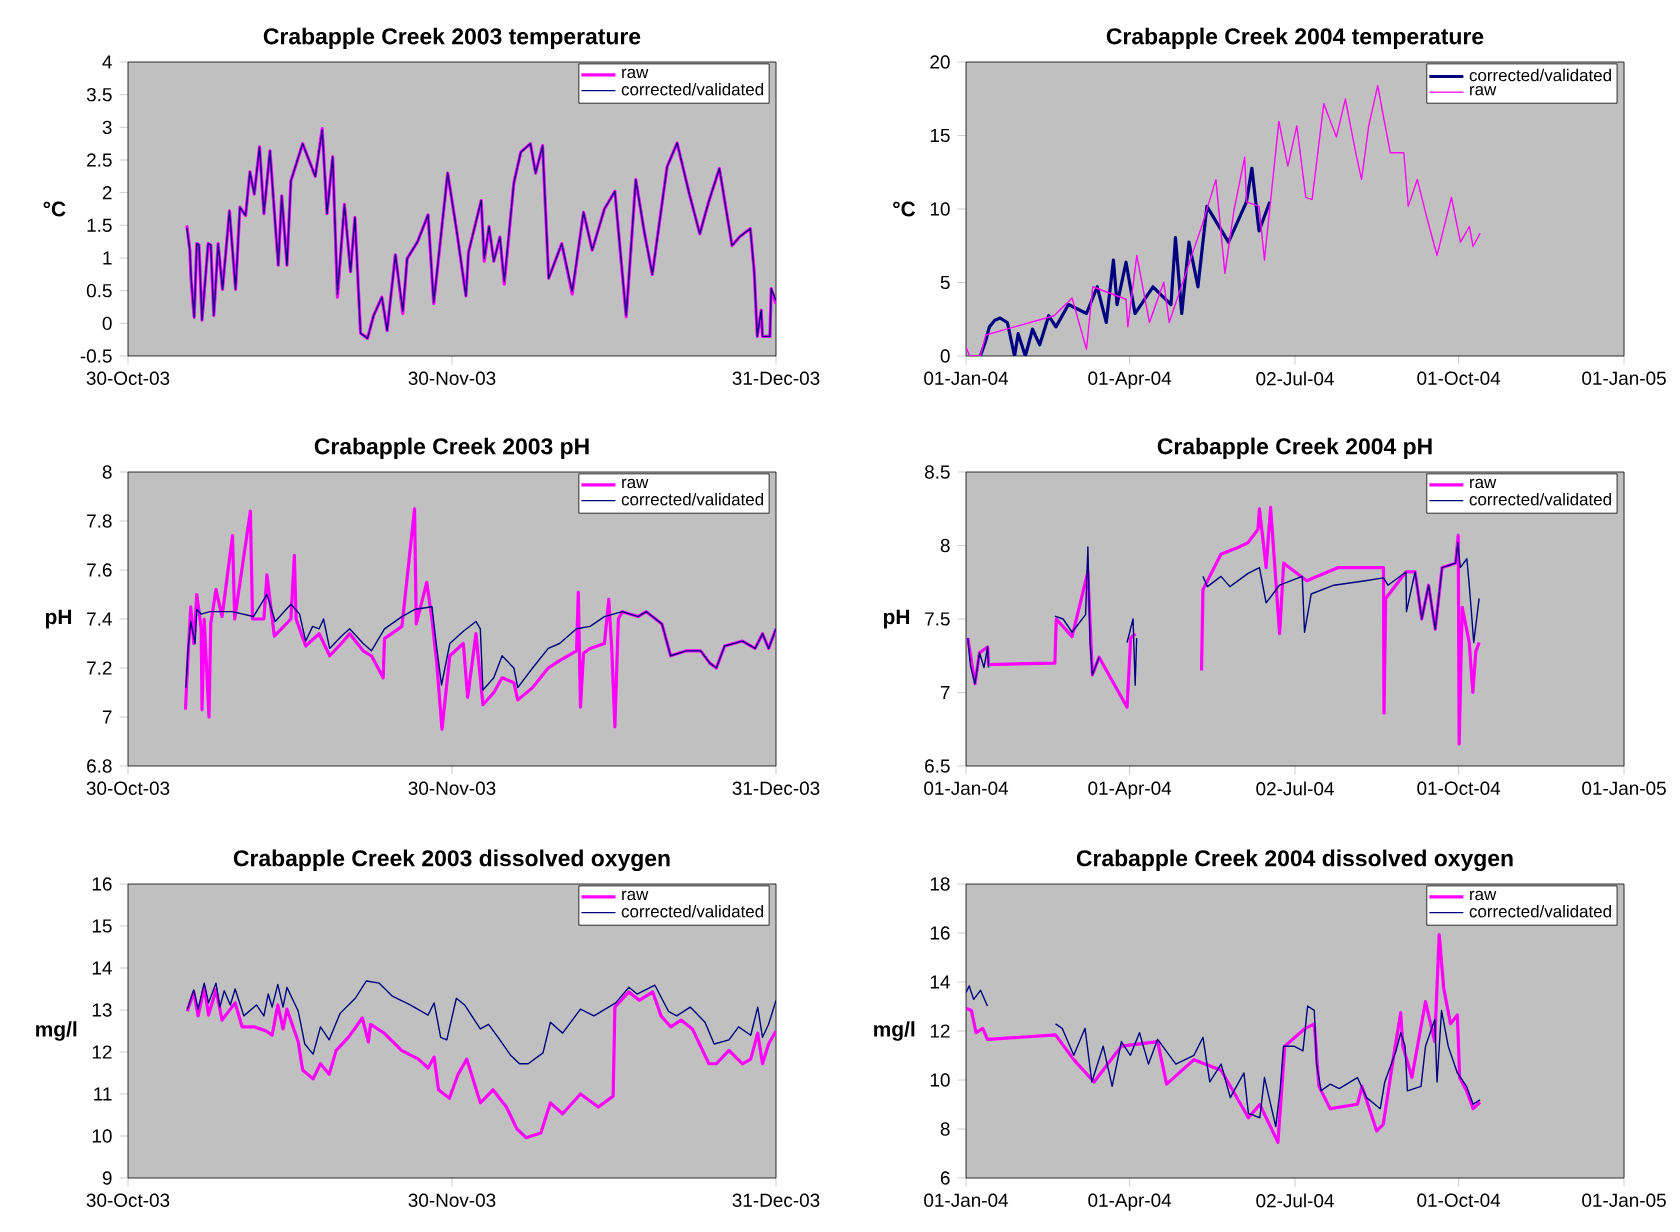 The image size is (1680, 1232). I want to click on y-tick-label: 6.8, so click(99, 766).